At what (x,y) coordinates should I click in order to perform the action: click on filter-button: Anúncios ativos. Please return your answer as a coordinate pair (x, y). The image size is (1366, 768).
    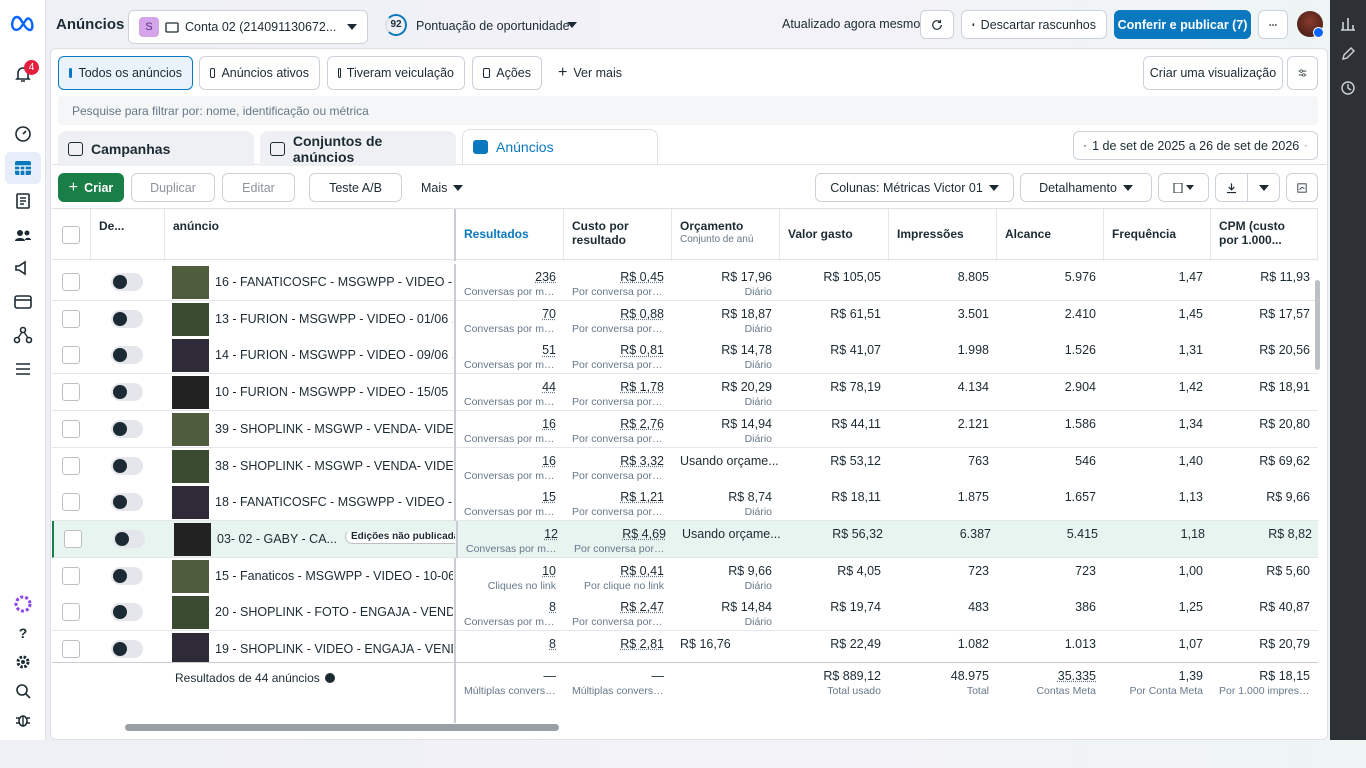
    Looking at the image, I should click on (259, 73).